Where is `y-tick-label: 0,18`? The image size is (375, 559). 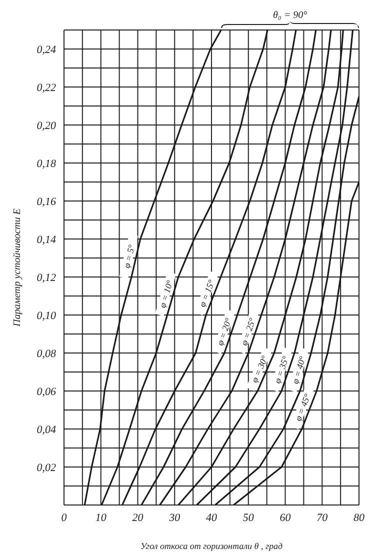 y-tick-label: 0,18 is located at coordinates (46, 164).